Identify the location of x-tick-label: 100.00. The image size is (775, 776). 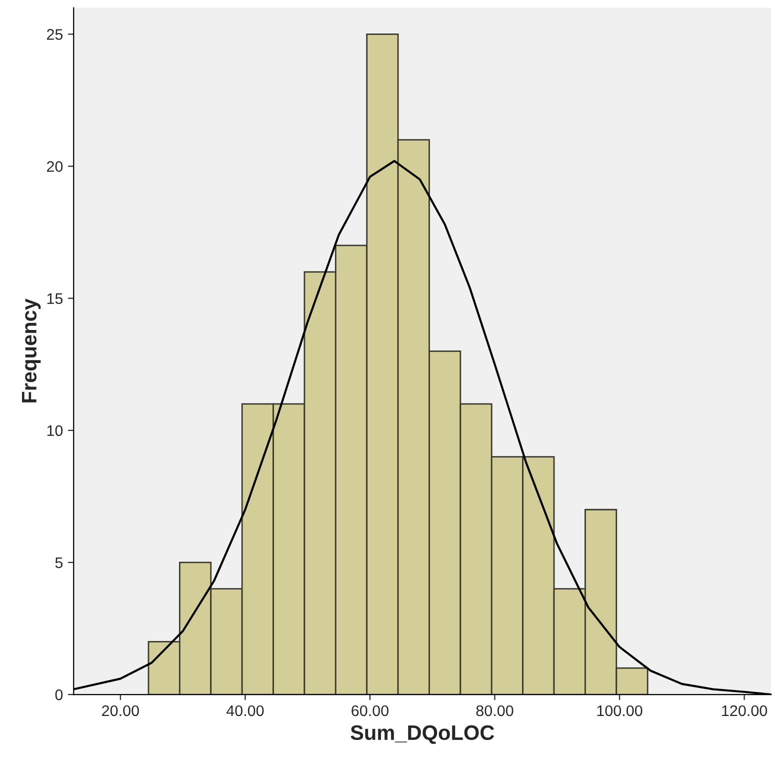
(619, 710).